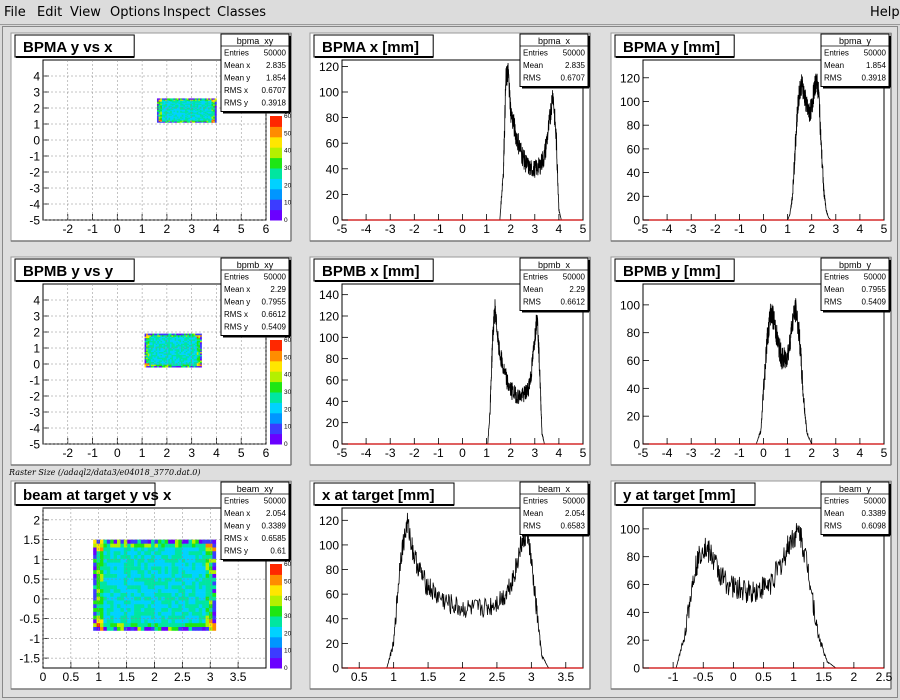 The height and width of the screenshot is (700, 900). Describe the element at coordinates (241, 12) in the screenshot. I see `menu-classes: Classes` at that location.